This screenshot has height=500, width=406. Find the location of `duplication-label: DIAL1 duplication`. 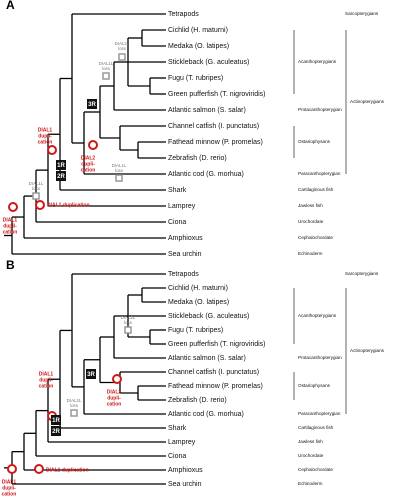

duplication-label: DIAL1 duplication is located at coordinates (68, 205).